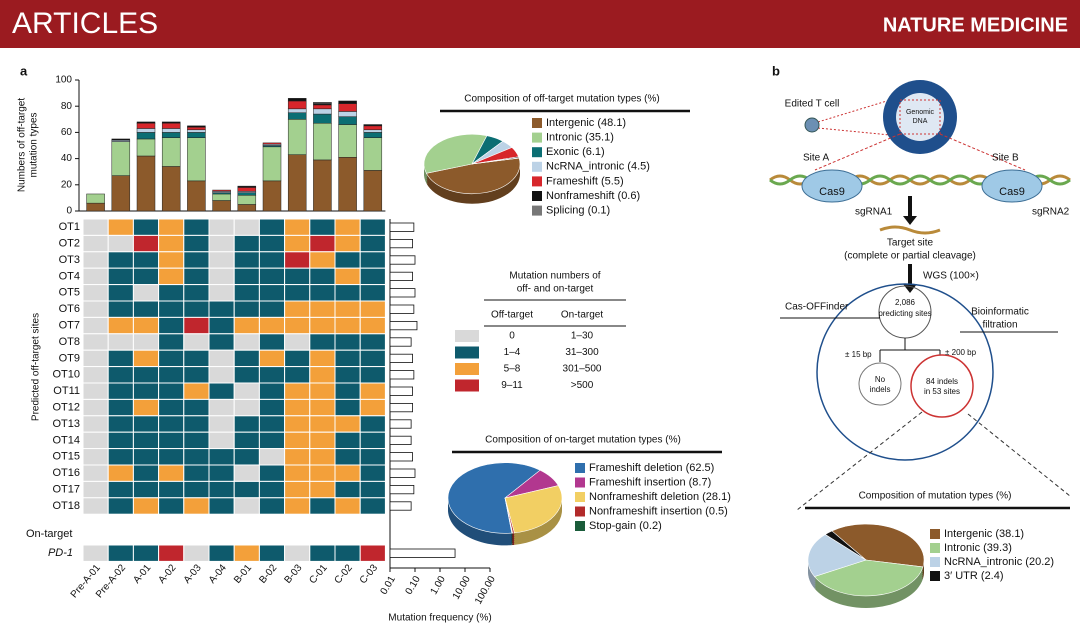 This screenshot has width=1080, height=628. What do you see at coordinates (69, 276) in the screenshot?
I see `row-label: OT4` at bounding box center [69, 276].